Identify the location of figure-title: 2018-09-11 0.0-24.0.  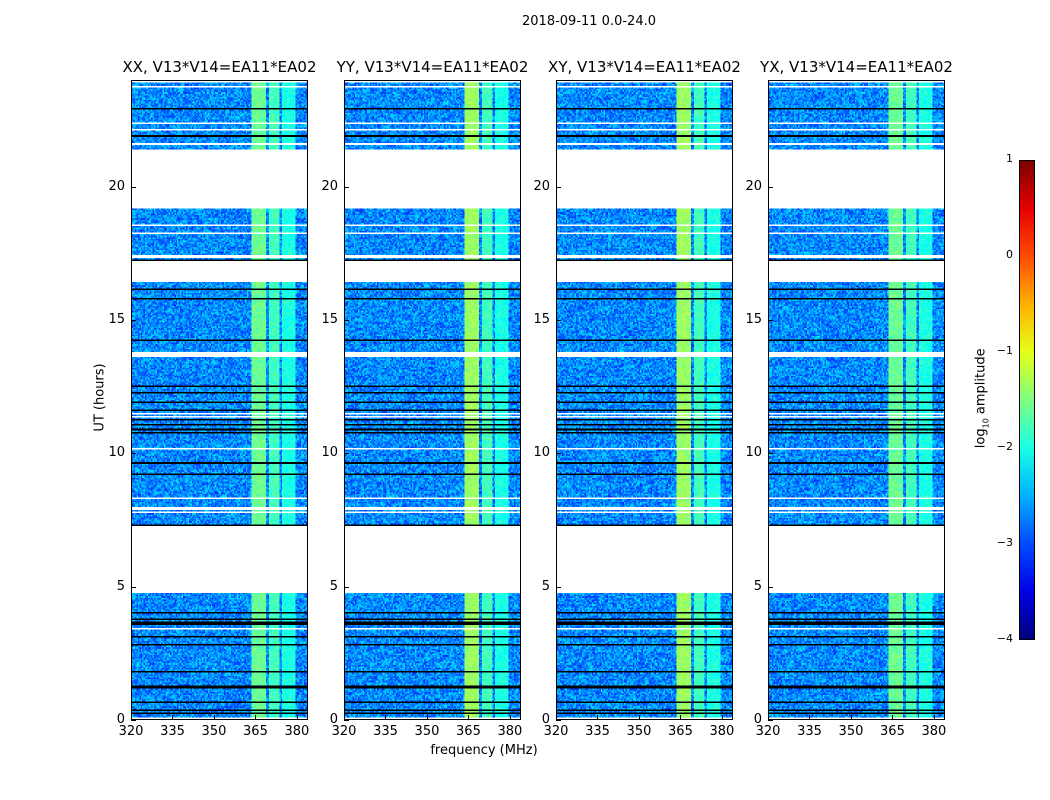
(589, 21).